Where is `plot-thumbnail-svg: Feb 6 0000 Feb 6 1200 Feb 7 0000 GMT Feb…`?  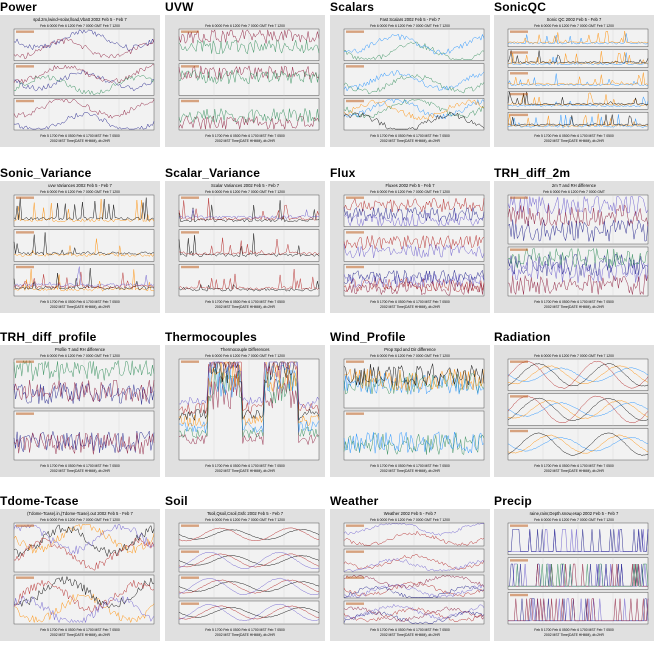
plot-thumbnail-svg: Feb 6 0000 Feb 6 1200 Feb 7 0000 GMT Feb… is located at coordinates (249, 83).